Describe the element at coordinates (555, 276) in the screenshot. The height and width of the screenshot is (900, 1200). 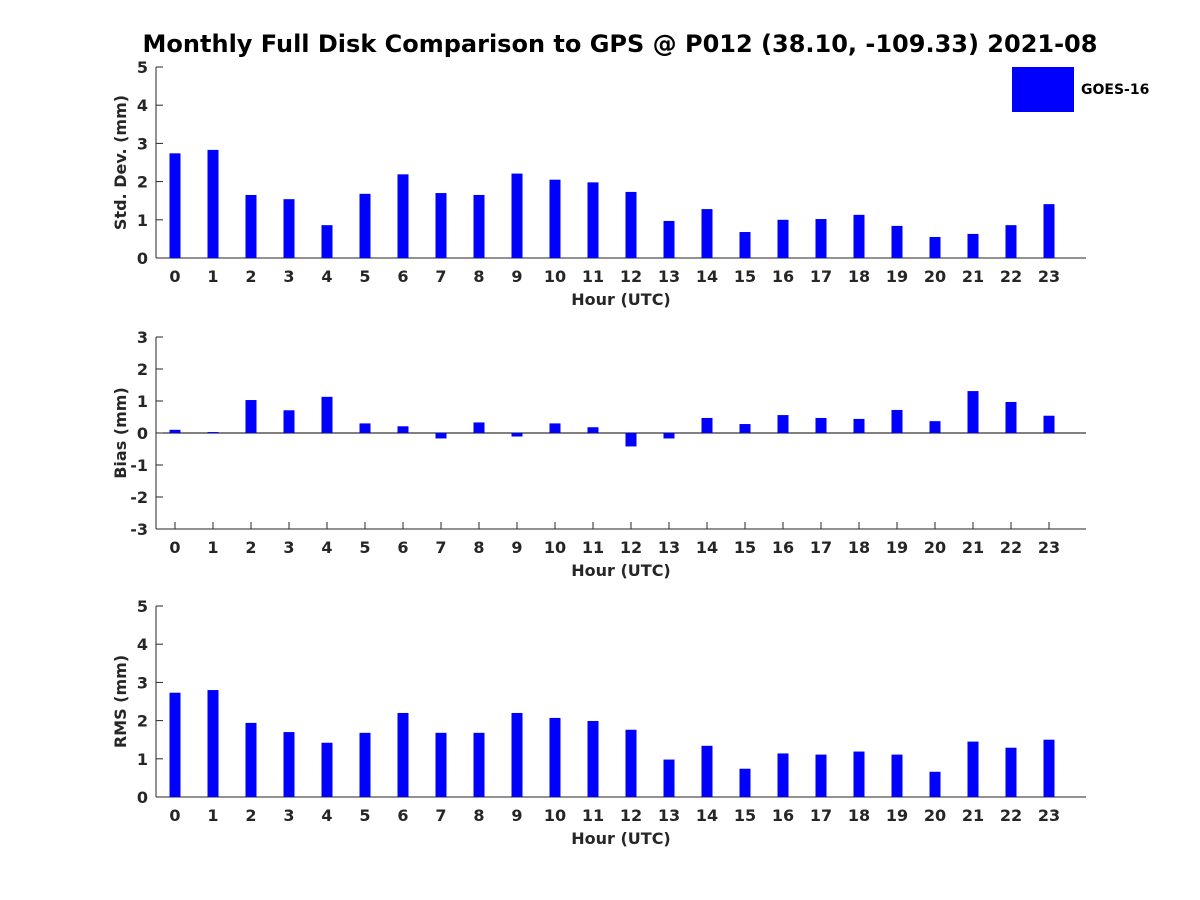
I see `x-tick-label: 10` at that location.